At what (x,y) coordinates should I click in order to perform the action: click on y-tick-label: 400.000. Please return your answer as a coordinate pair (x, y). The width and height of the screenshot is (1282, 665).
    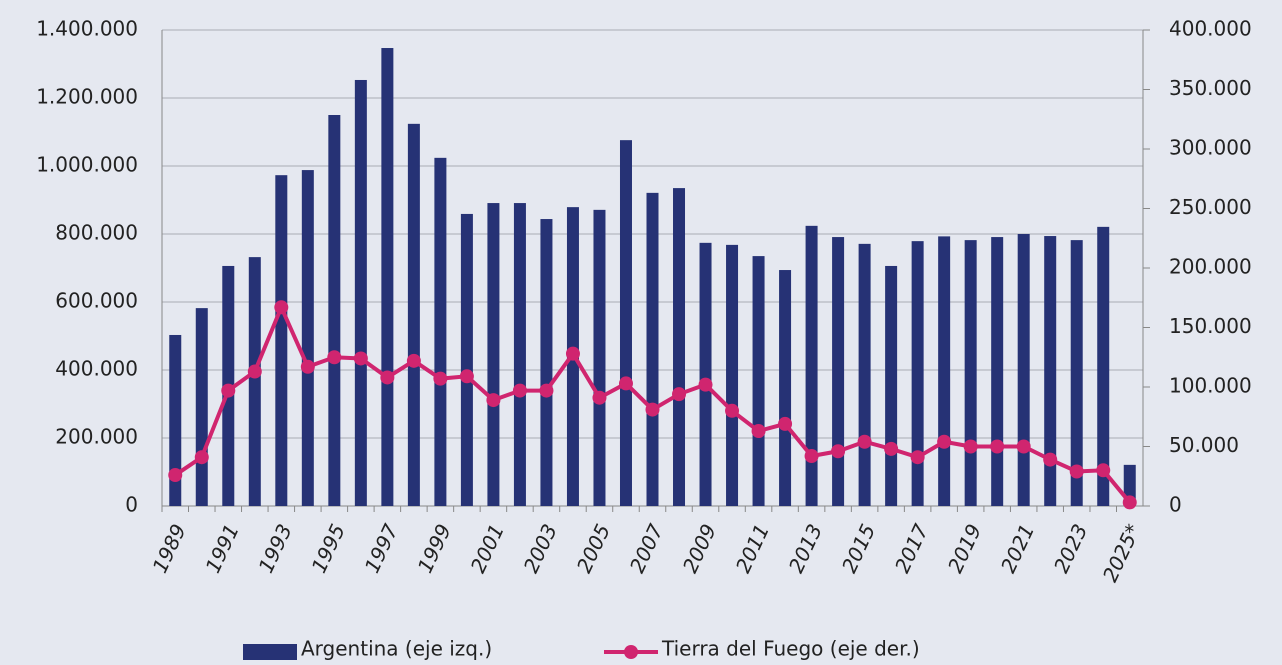
    Looking at the image, I should click on (96, 369).